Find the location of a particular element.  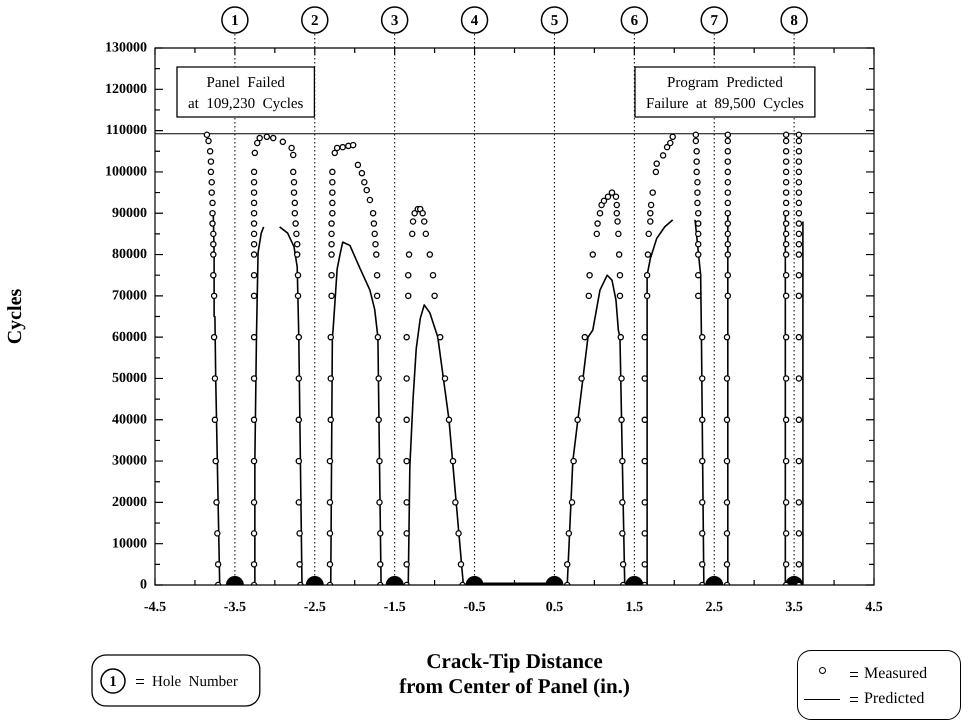

x-tick-label: 0.5 is located at coordinates (555, 608).